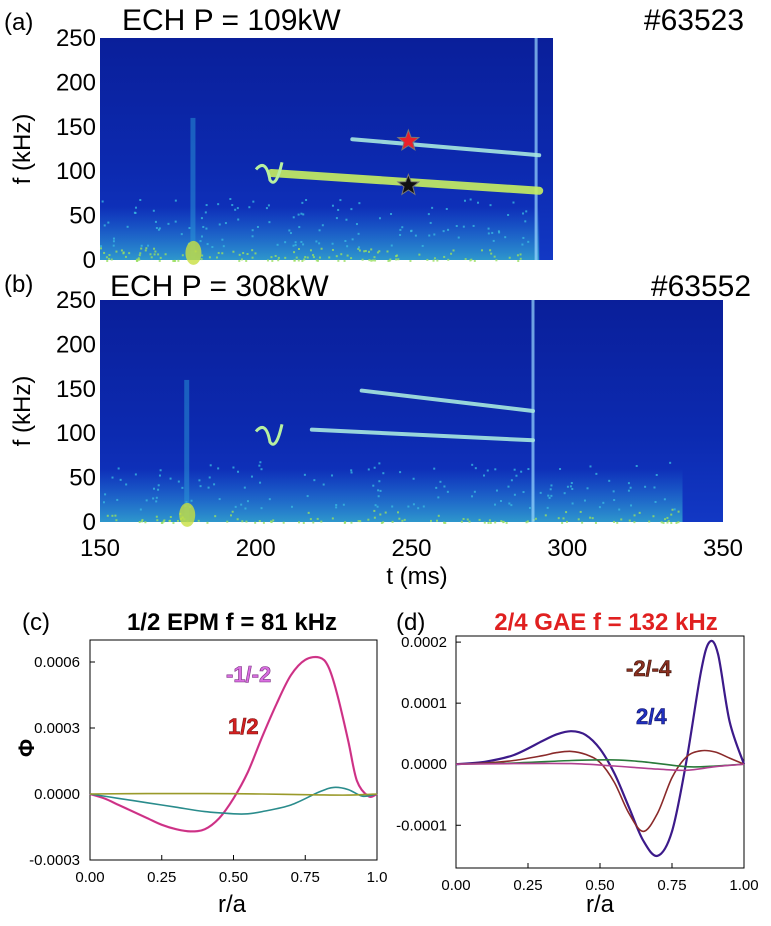 This screenshot has height=926, width=771. Describe the element at coordinates (269, 434) in the screenshot. I see `chirp-line` at that location.